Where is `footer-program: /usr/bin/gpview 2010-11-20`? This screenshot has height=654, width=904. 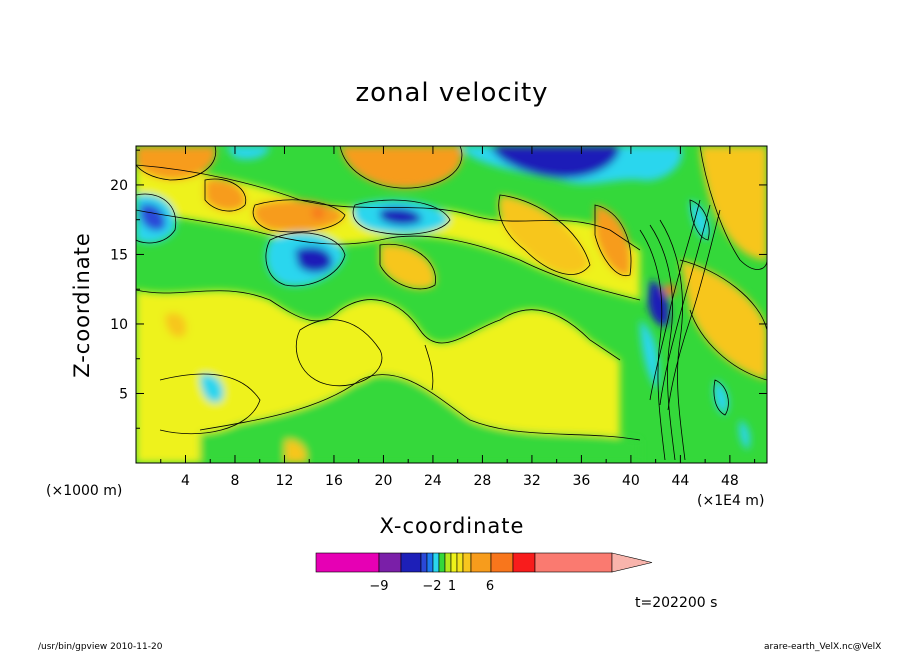
footer-program: /usr/bin/gpview 2010-11-20 is located at coordinates (100, 647).